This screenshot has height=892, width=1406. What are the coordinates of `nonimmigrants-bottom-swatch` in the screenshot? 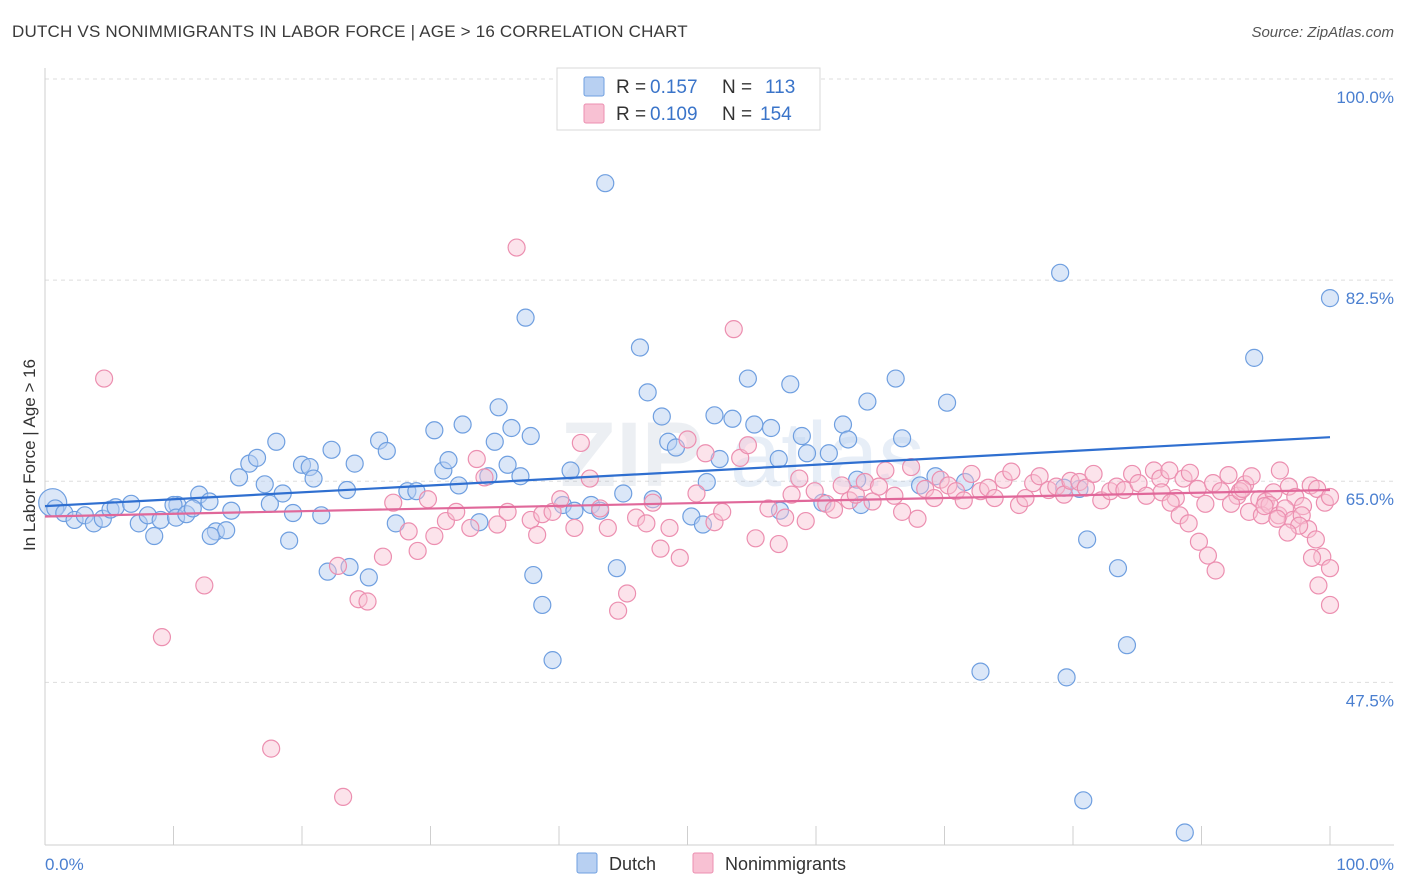 It's located at (703, 863).